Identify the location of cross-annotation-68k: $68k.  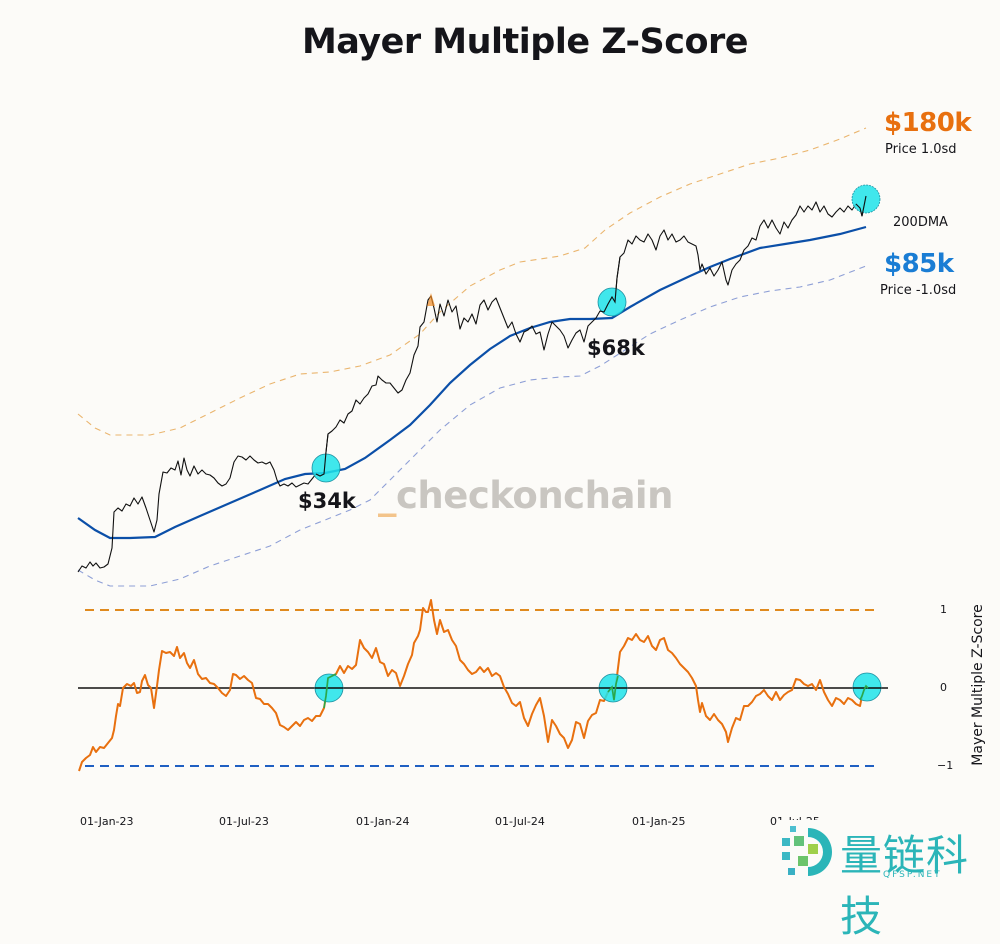
(616, 348).